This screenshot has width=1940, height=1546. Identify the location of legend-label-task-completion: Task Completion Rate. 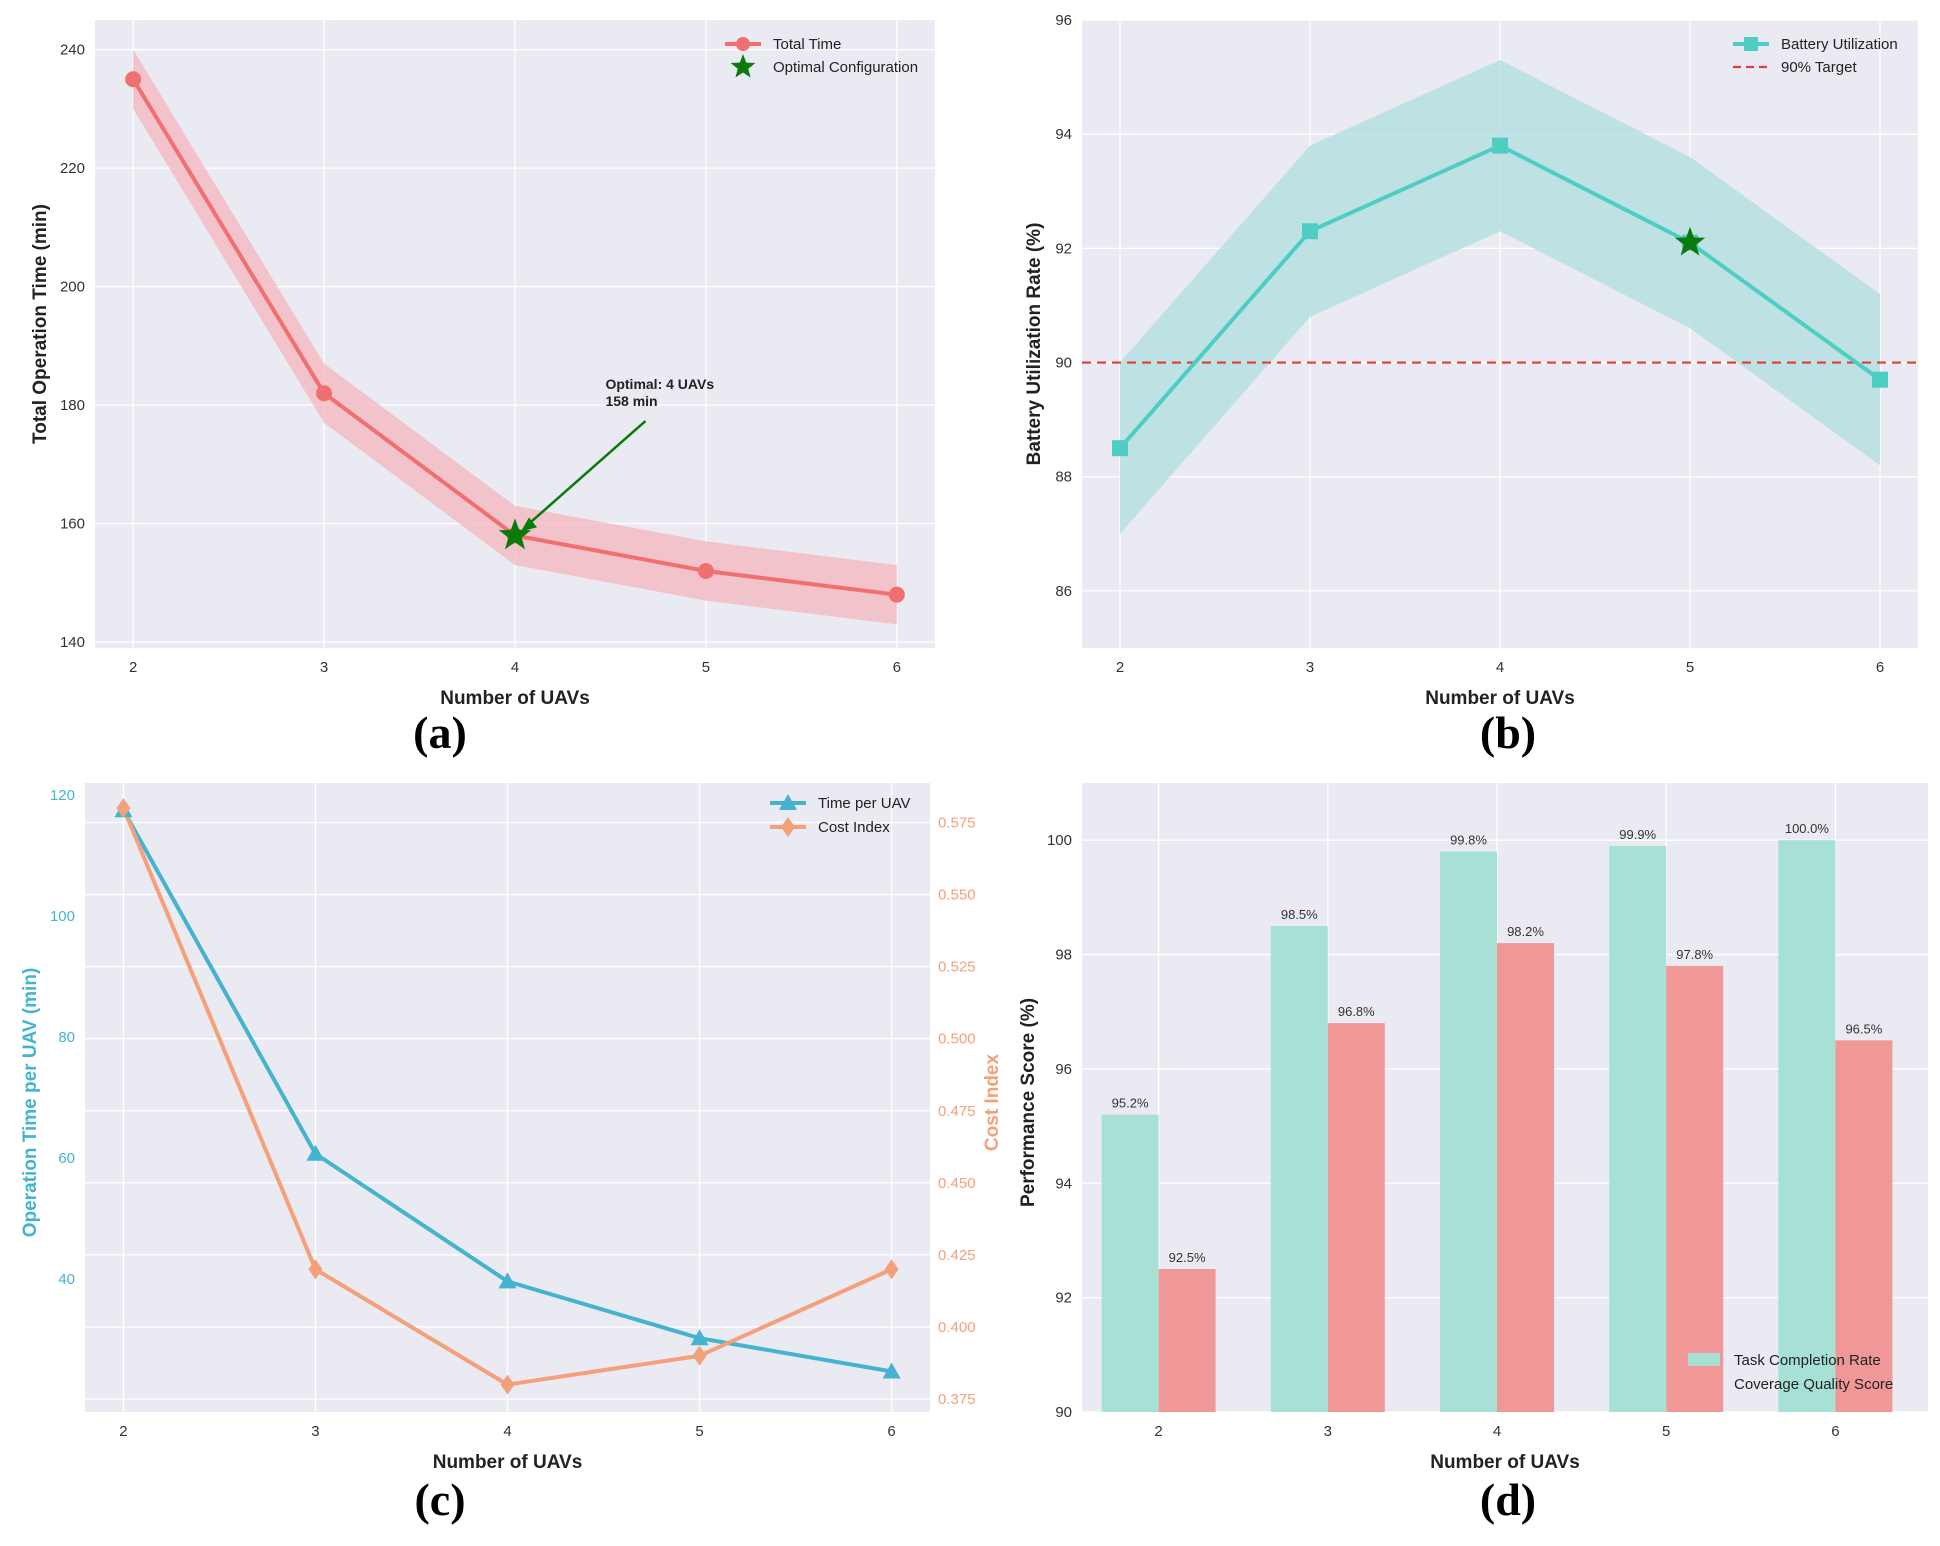
(1807, 1360).